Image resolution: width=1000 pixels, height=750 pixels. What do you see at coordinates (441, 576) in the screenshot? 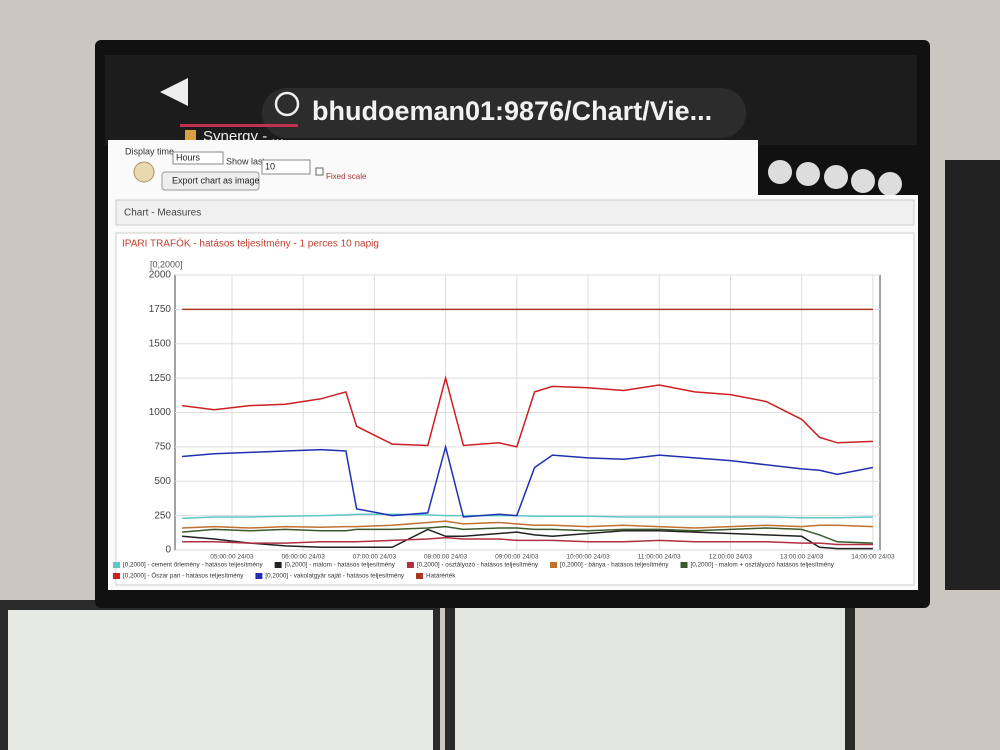
I see `legend-label: Határérték` at bounding box center [441, 576].